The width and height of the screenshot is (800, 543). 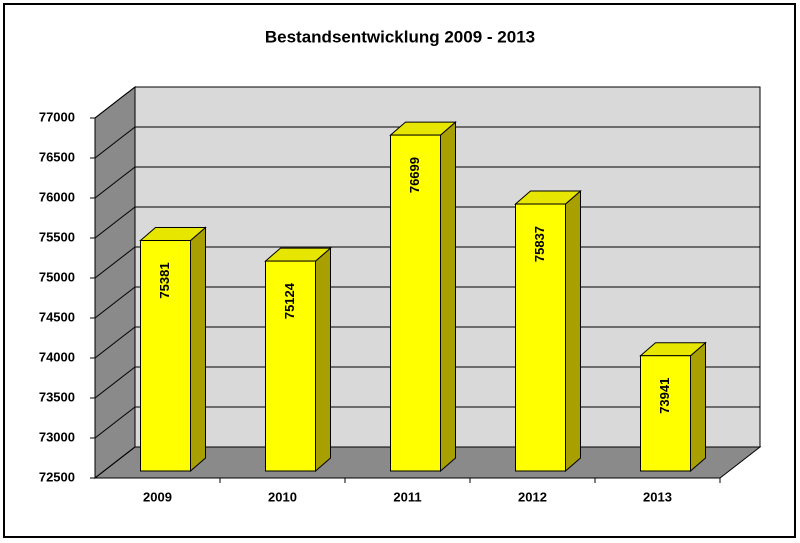 I want to click on value-label: 73941, so click(x=664, y=396).